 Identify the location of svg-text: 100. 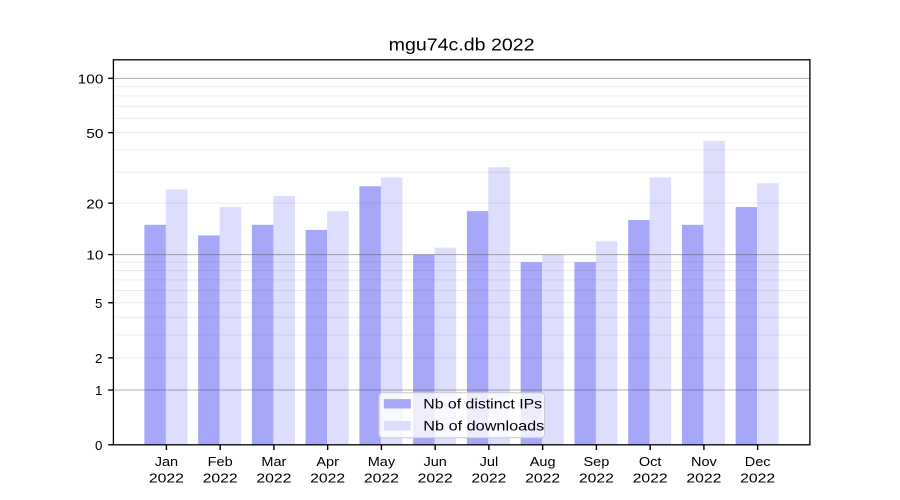
(91, 79).